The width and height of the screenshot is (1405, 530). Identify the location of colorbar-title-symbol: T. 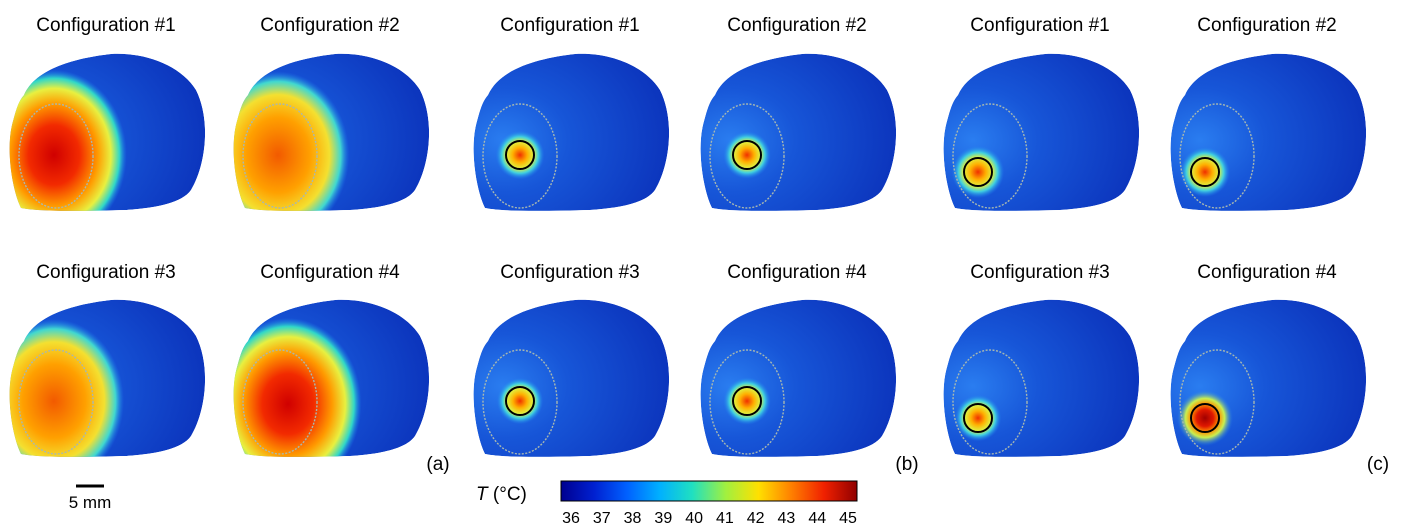
(482, 494).